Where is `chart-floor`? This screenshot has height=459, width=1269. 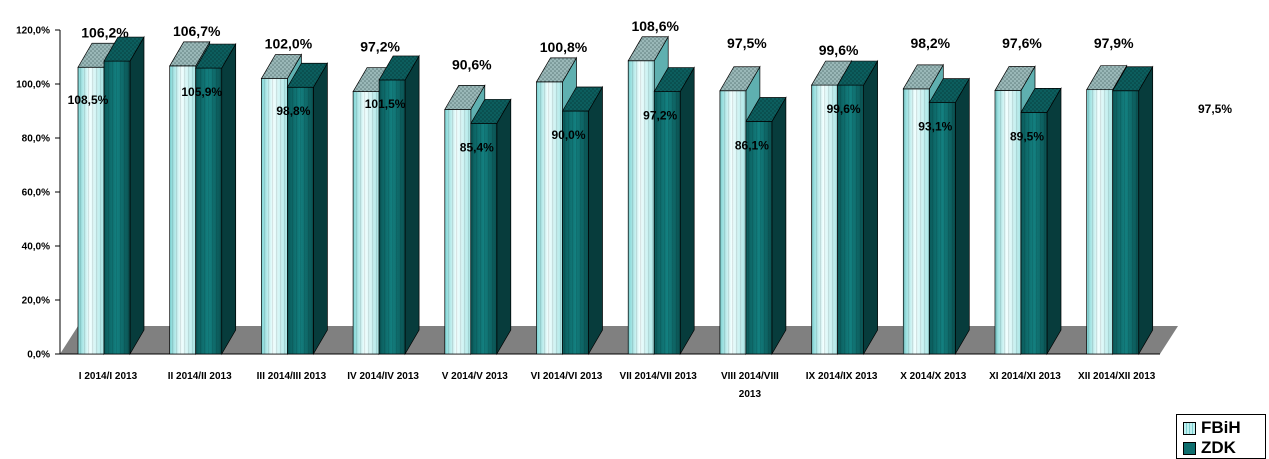
chart-floor is located at coordinates (619, 340).